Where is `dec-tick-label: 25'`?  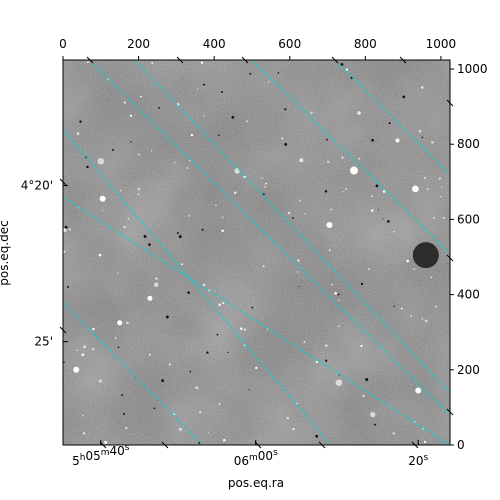
dec-tick-label: 25' is located at coordinates (43, 342).